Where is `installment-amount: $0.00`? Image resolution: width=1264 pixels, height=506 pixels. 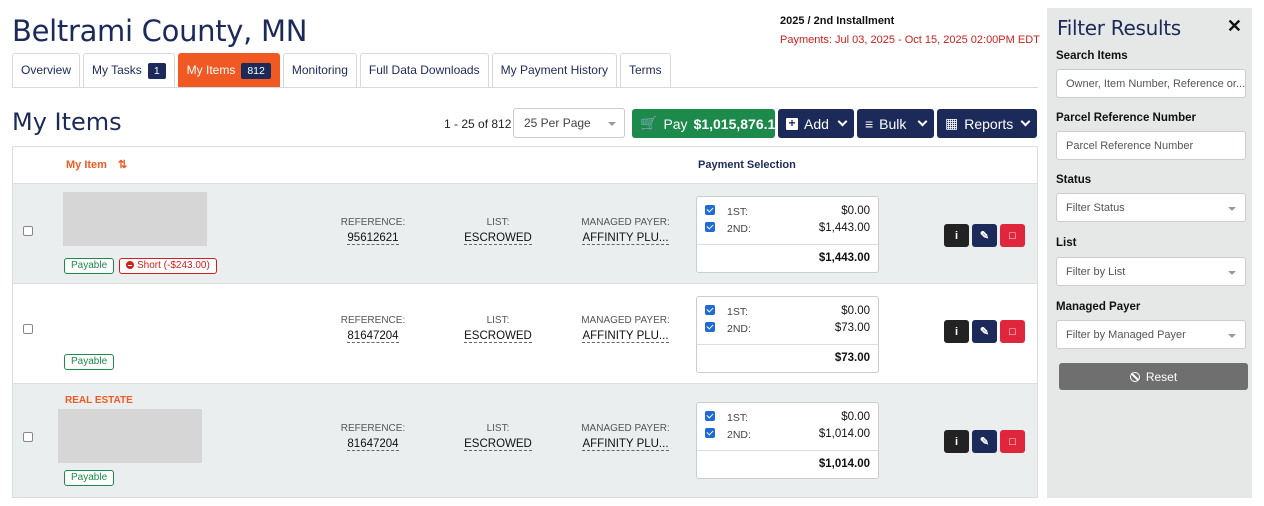 installment-amount: $0.00 is located at coordinates (855, 311).